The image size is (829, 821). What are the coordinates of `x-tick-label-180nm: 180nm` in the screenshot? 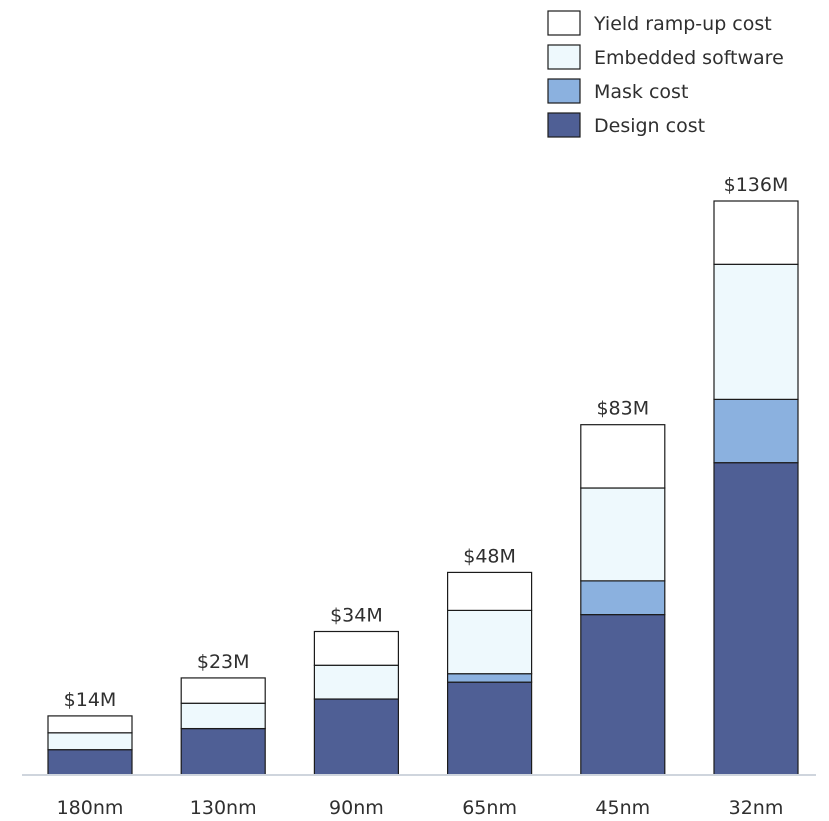 It's located at (90, 808).